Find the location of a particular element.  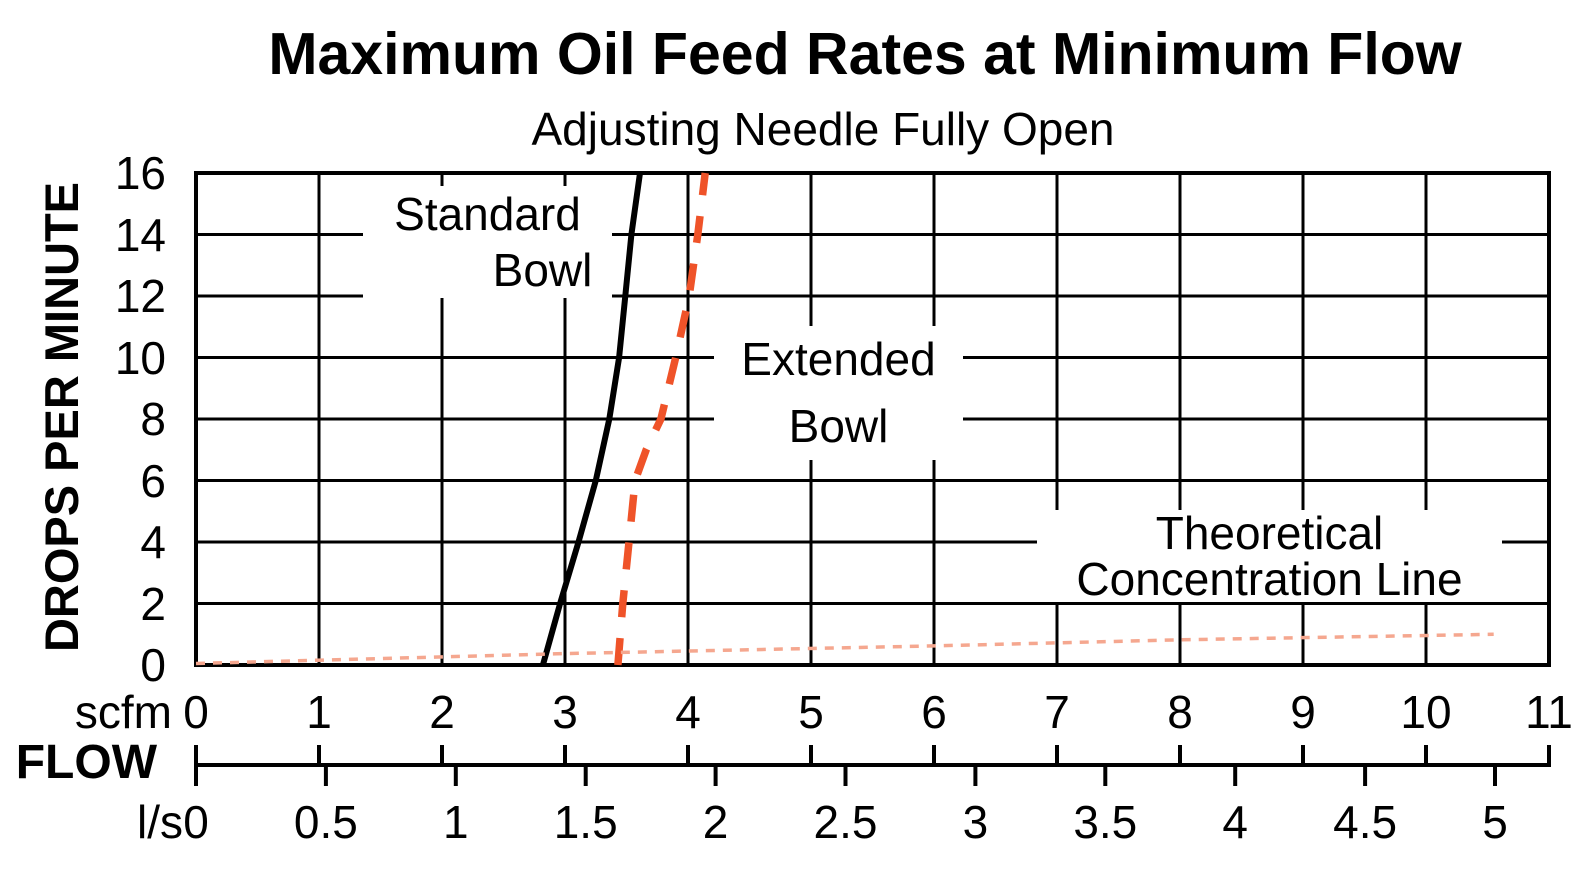

series-label-text: Theoretical is located at coordinates (1269, 533).